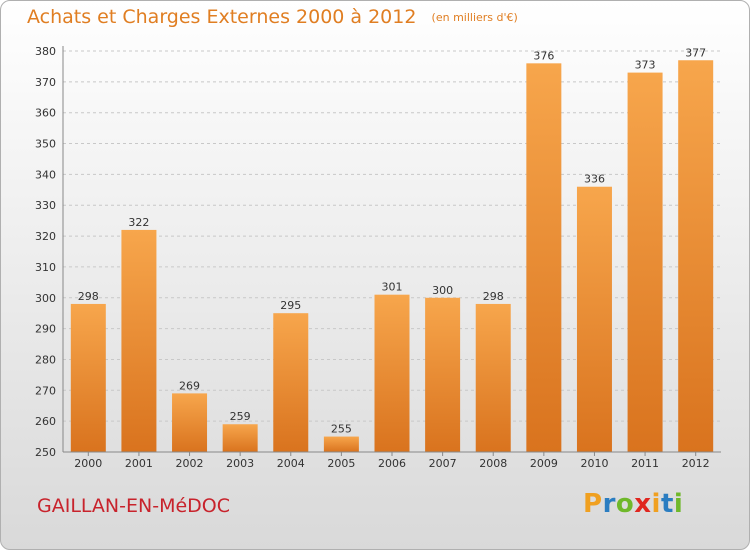  What do you see at coordinates (594, 179) in the screenshot?
I see `bar-value-label: 336` at bounding box center [594, 179].